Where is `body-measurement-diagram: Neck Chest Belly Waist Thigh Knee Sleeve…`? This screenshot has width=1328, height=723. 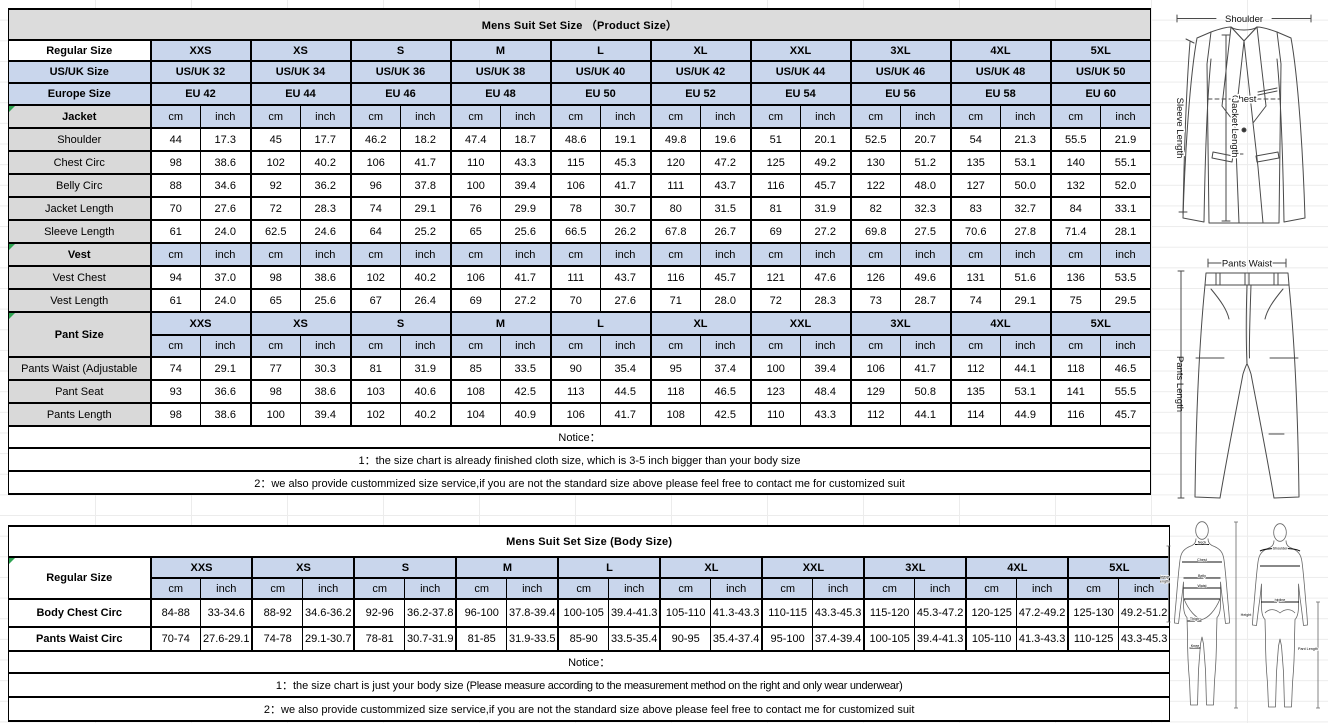 body-measurement-diagram: Neck Chest Belly Waist Thigh Knee Sleeve… is located at coordinates (1240, 615).